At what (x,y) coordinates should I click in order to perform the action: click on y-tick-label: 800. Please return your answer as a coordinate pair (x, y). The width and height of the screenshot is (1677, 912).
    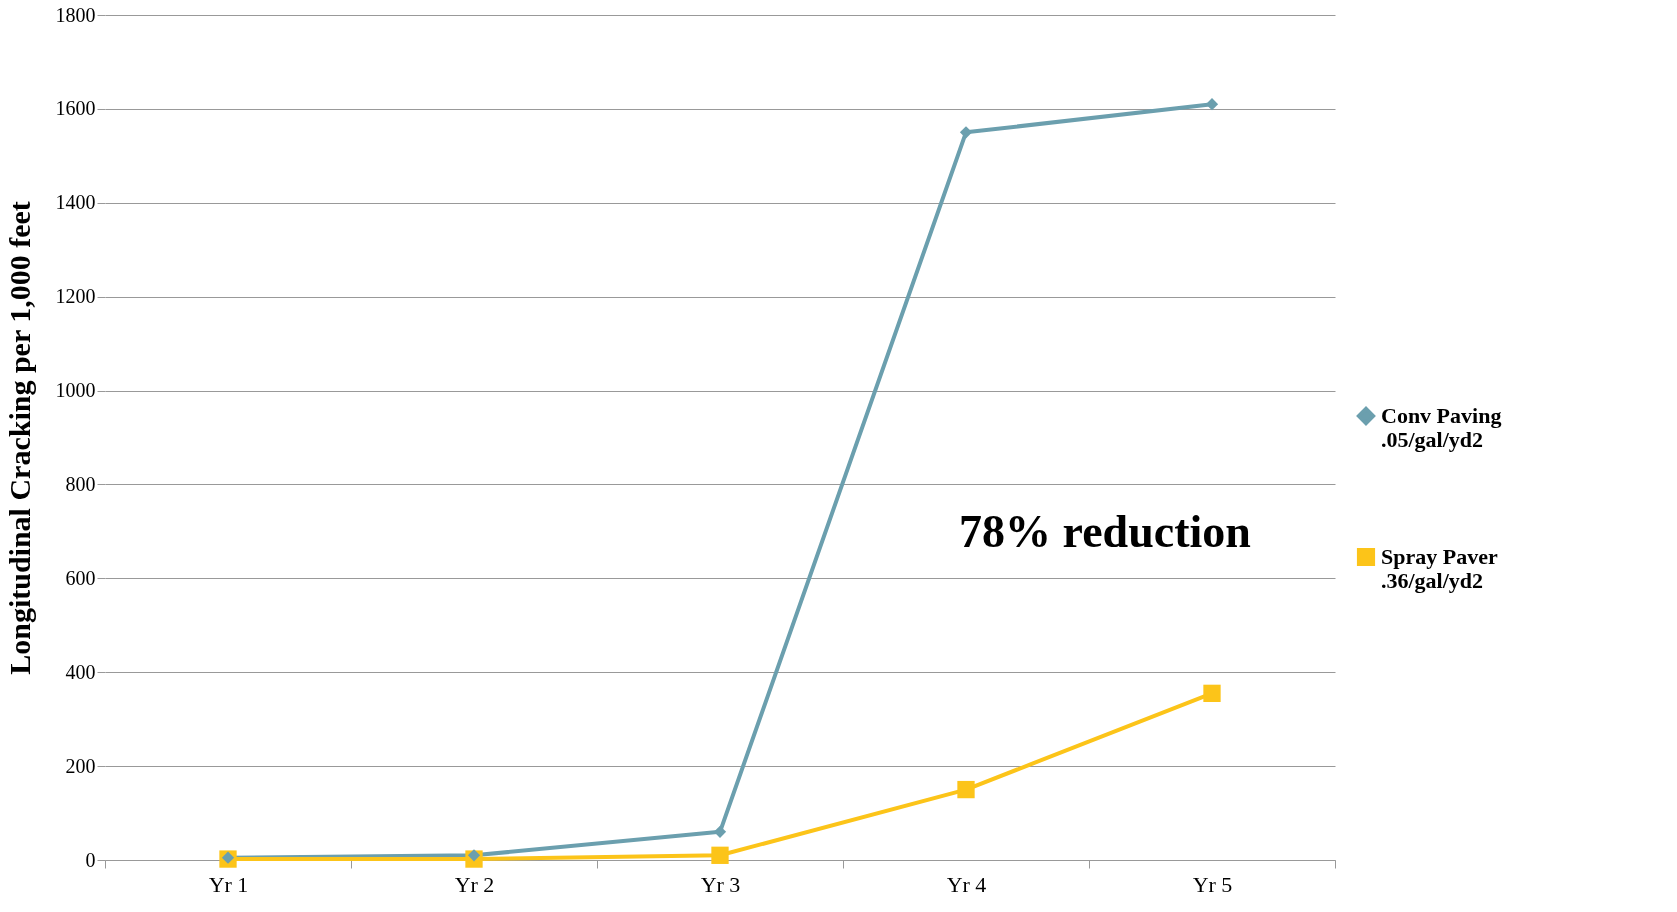
    Looking at the image, I should click on (80, 483).